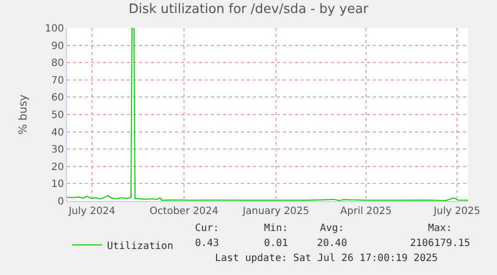 The image size is (497, 275). What do you see at coordinates (456, 211) in the screenshot?
I see `x-tick-label: July 2025` at bounding box center [456, 211].